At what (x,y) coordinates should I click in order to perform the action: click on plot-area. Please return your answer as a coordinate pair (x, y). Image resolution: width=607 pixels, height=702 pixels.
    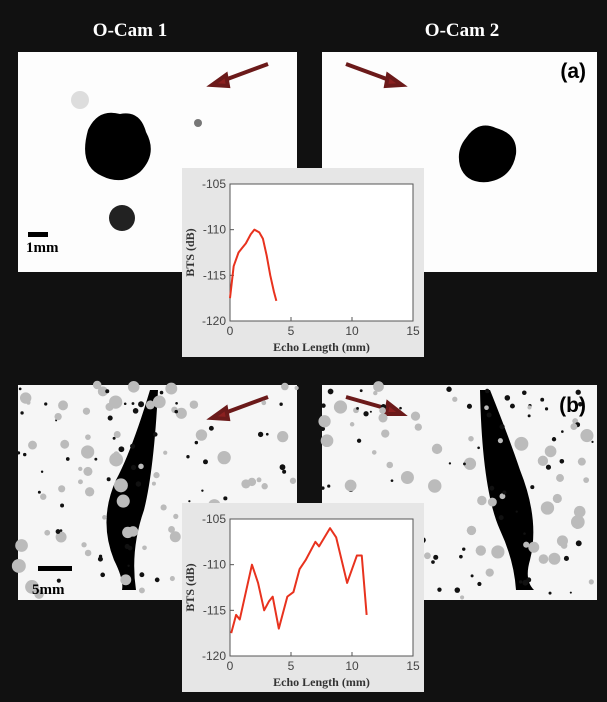
    Looking at the image, I should click on (321, 587).